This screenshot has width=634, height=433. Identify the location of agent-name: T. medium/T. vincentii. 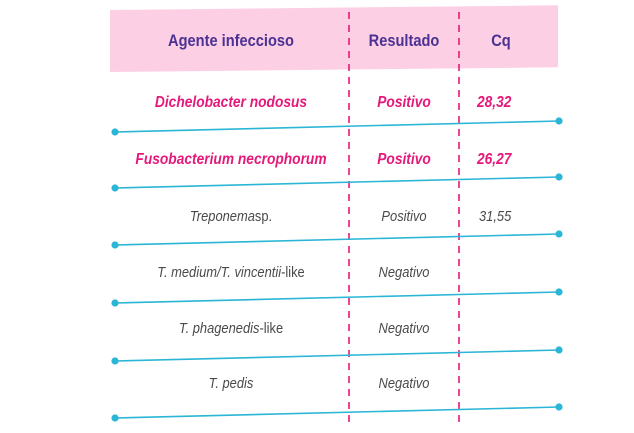
(219, 272).